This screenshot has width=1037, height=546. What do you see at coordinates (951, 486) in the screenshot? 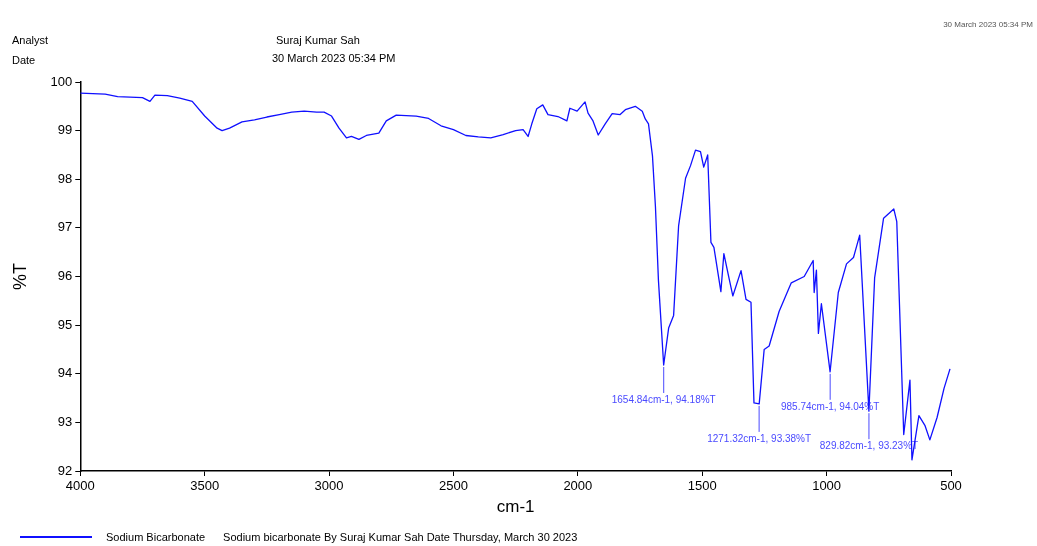
I see `x-tick-label: 500` at bounding box center [951, 486].